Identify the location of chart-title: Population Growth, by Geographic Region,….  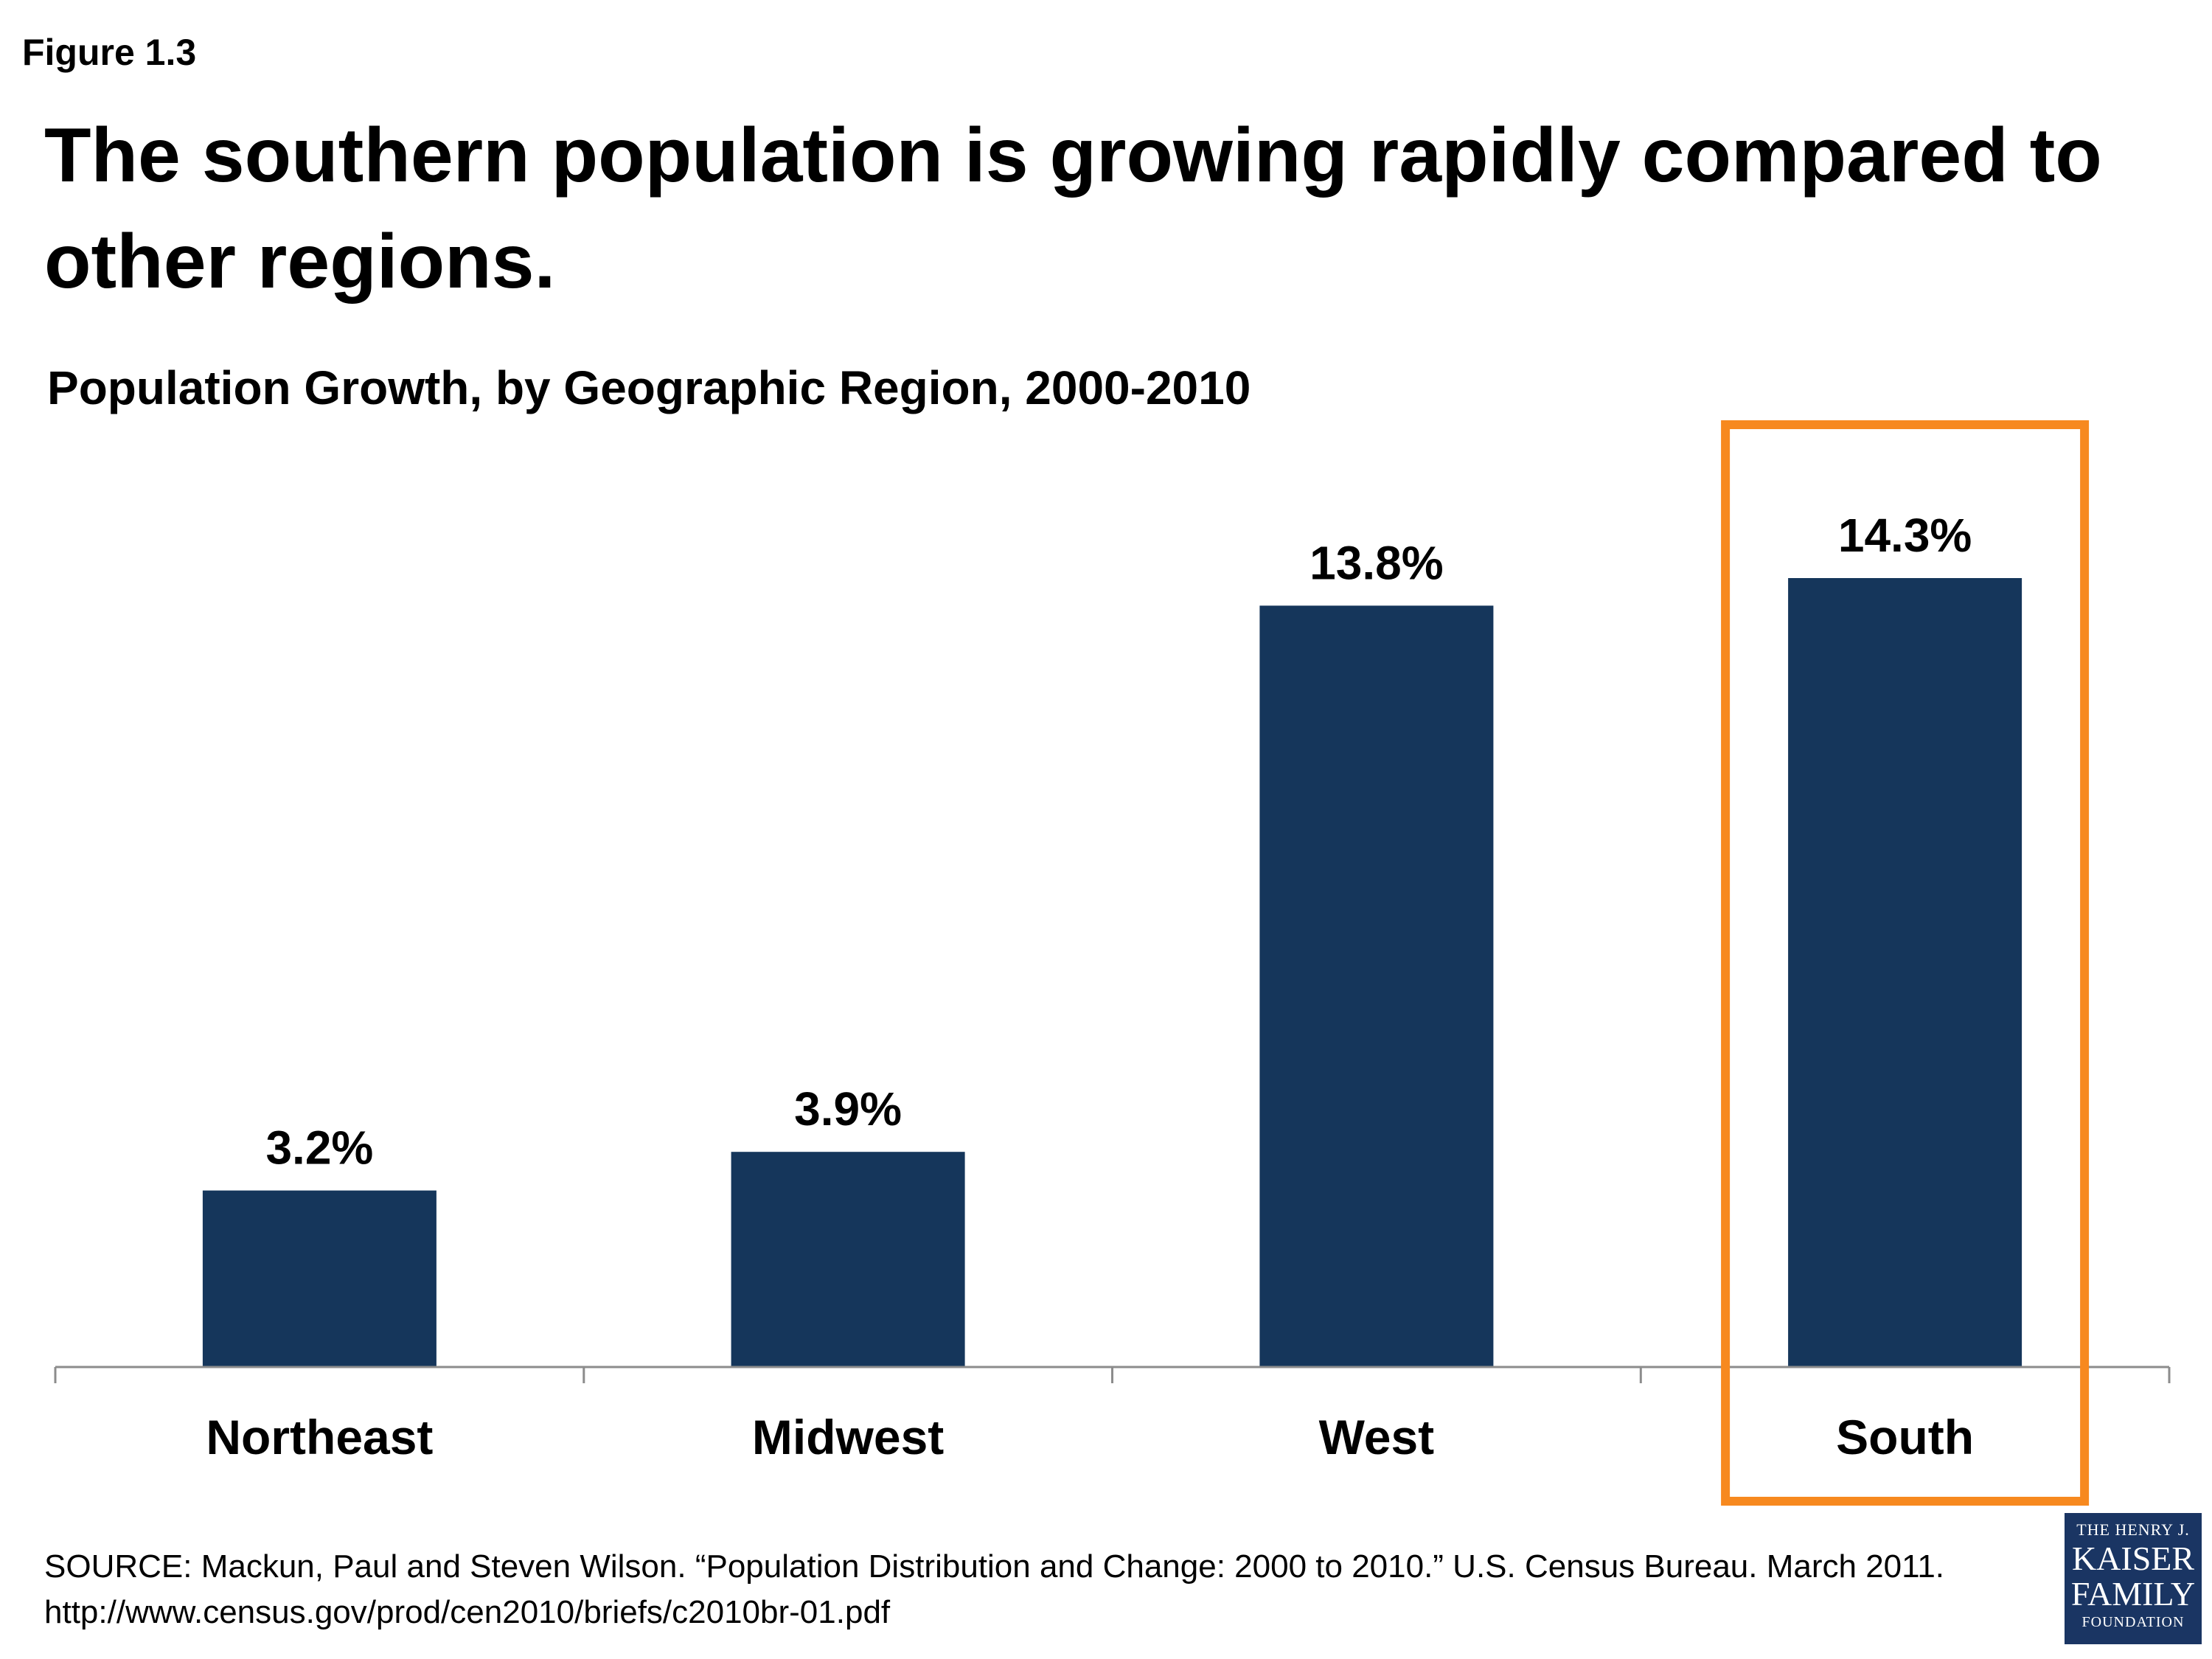
(649, 387).